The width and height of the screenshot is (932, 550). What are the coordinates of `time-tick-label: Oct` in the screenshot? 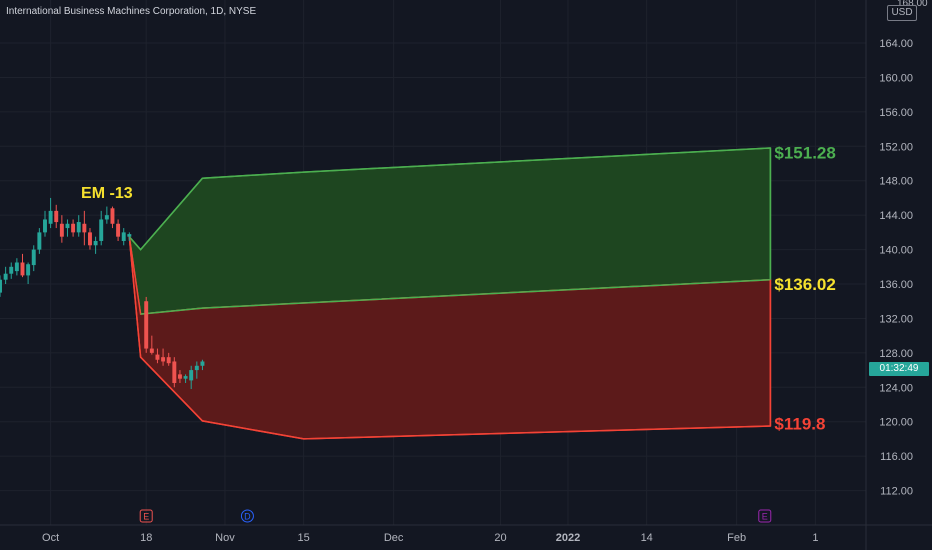 It's located at (50, 538).